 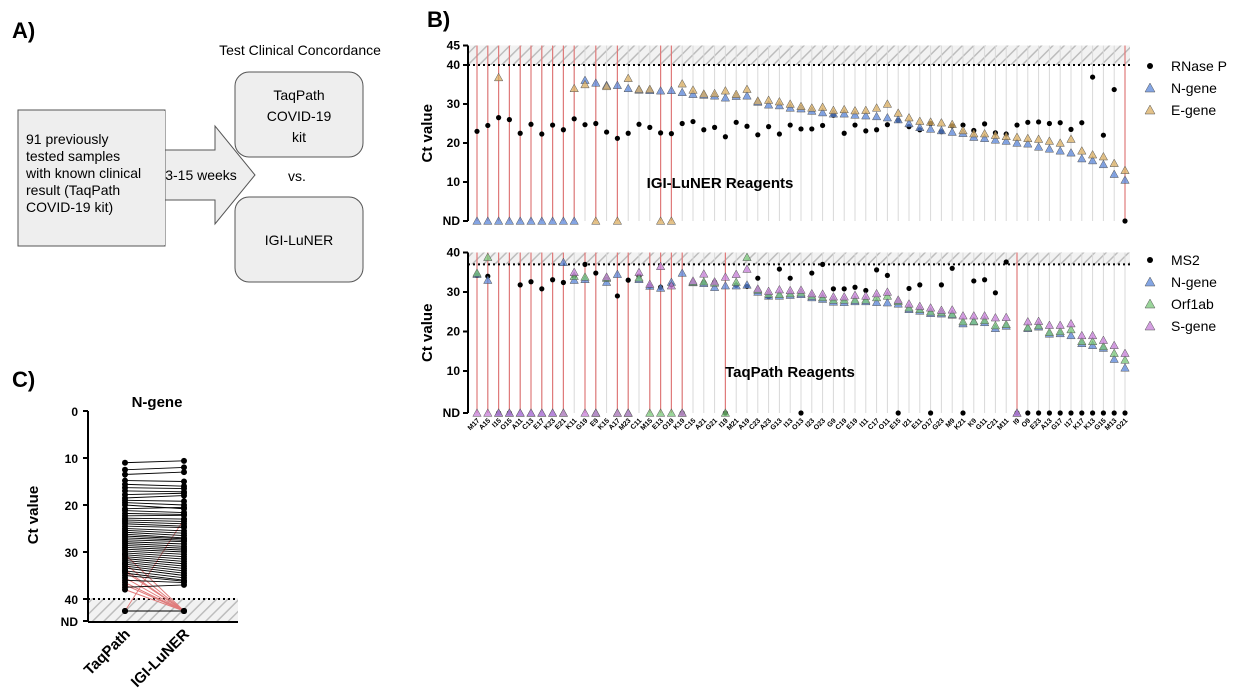 What do you see at coordinates (157, 402) in the screenshot?
I see `ngene-chart-title: N-gene` at bounding box center [157, 402].